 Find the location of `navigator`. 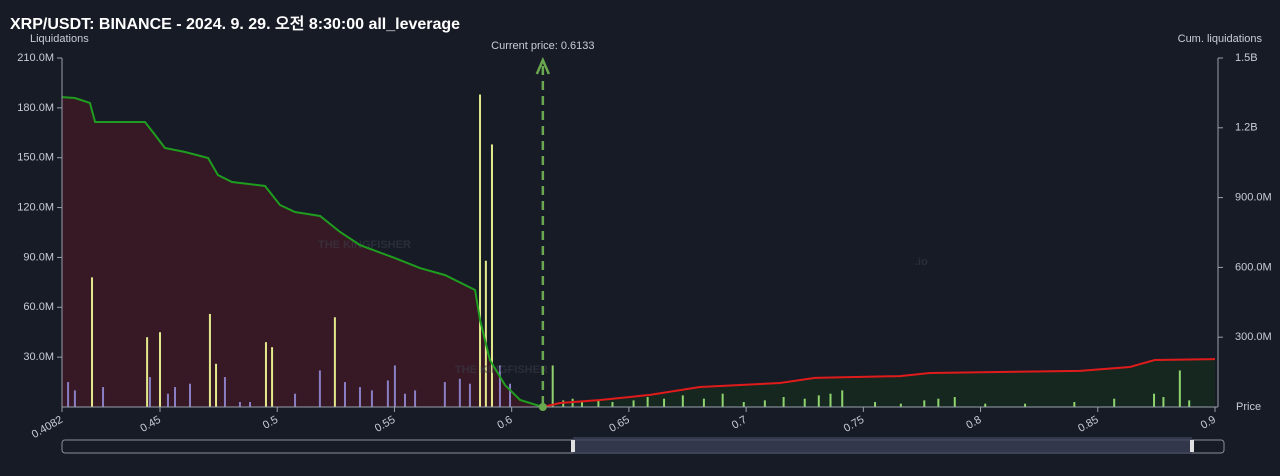

navigator is located at coordinates (643, 445).